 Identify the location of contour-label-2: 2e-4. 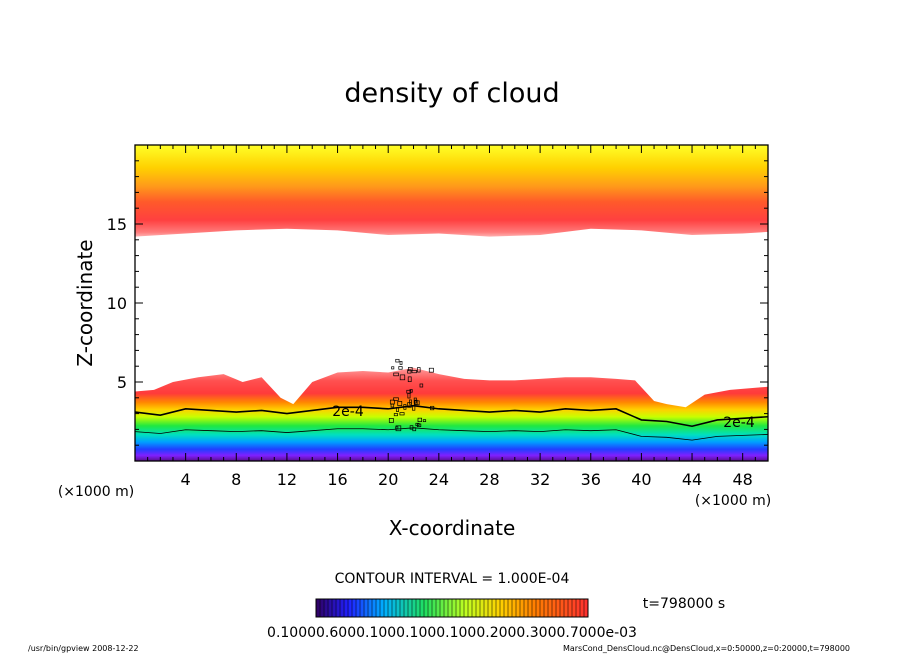
(739, 423).